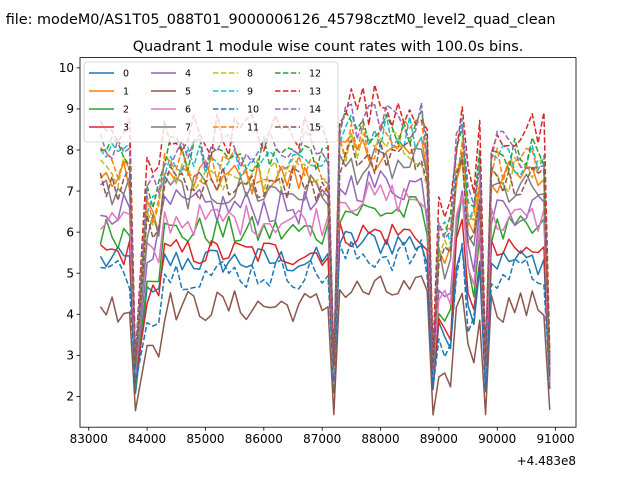 Image resolution: width=640 pixels, height=480 pixels. I want to click on y-tick-label: 5, so click(70, 274).